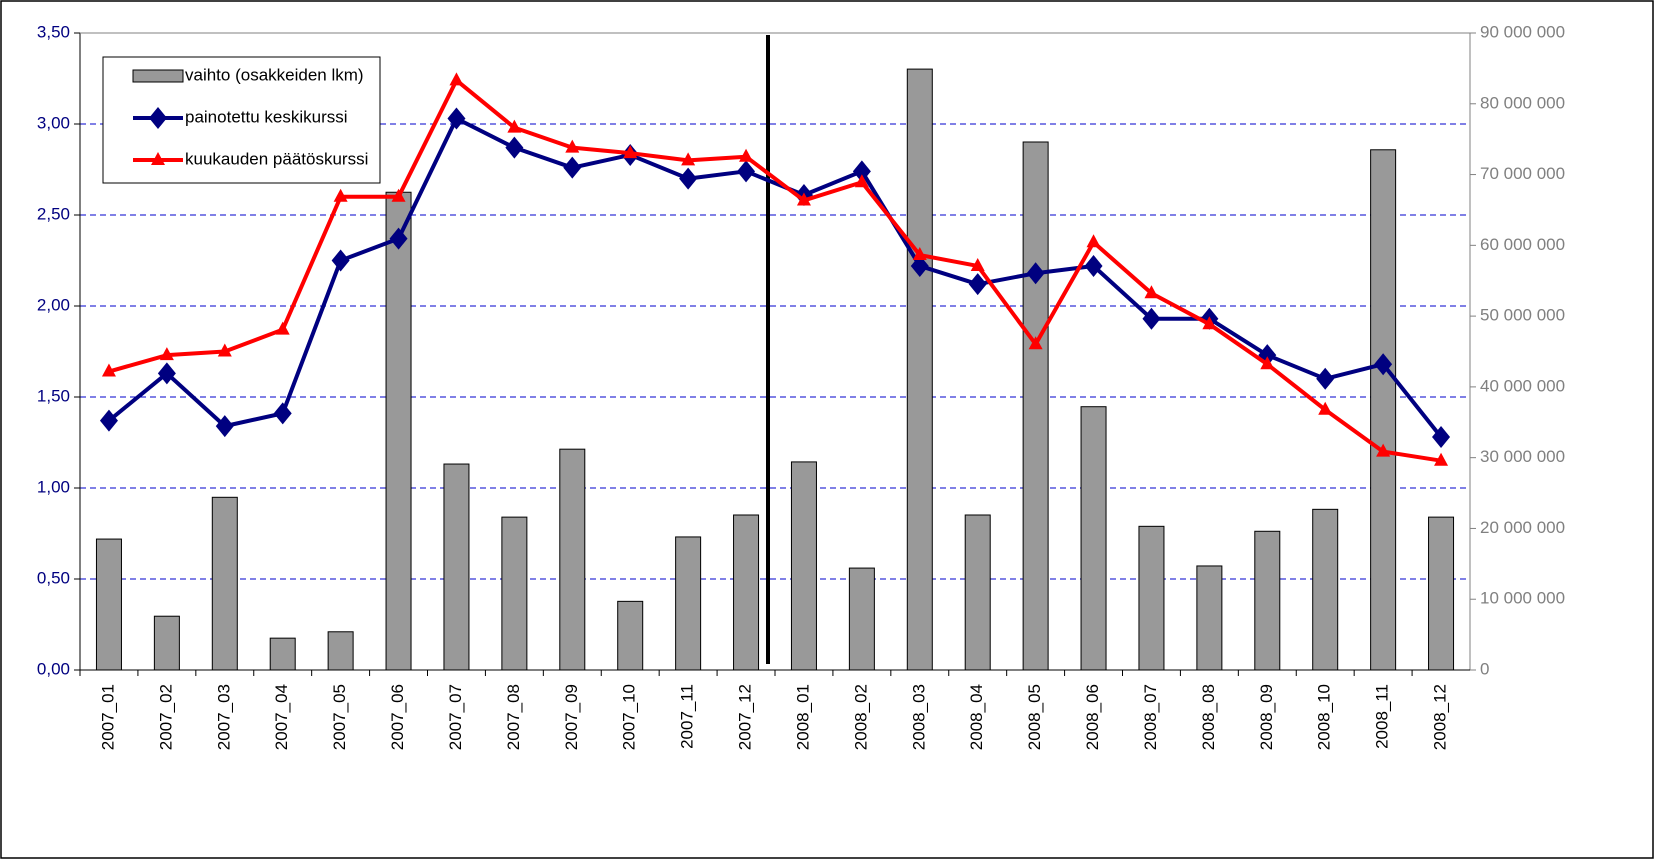 This screenshot has width=1654, height=859. What do you see at coordinates (571, 717) in the screenshot?
I see `x-tick-label: 2007_09` at bounding box center [571, 717].